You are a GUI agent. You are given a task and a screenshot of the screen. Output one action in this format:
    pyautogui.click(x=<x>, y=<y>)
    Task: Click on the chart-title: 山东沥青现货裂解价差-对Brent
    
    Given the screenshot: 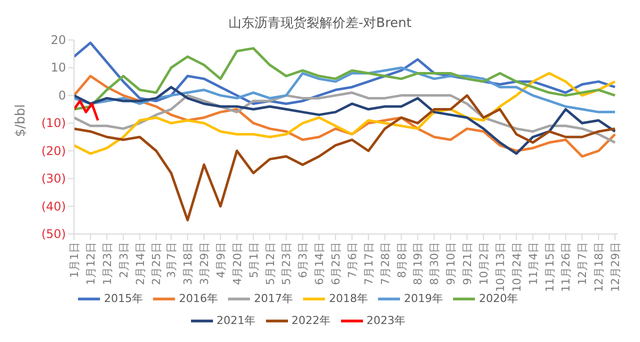 What is the action you would take?
    pyautogui.click(x=319, y=24)
    